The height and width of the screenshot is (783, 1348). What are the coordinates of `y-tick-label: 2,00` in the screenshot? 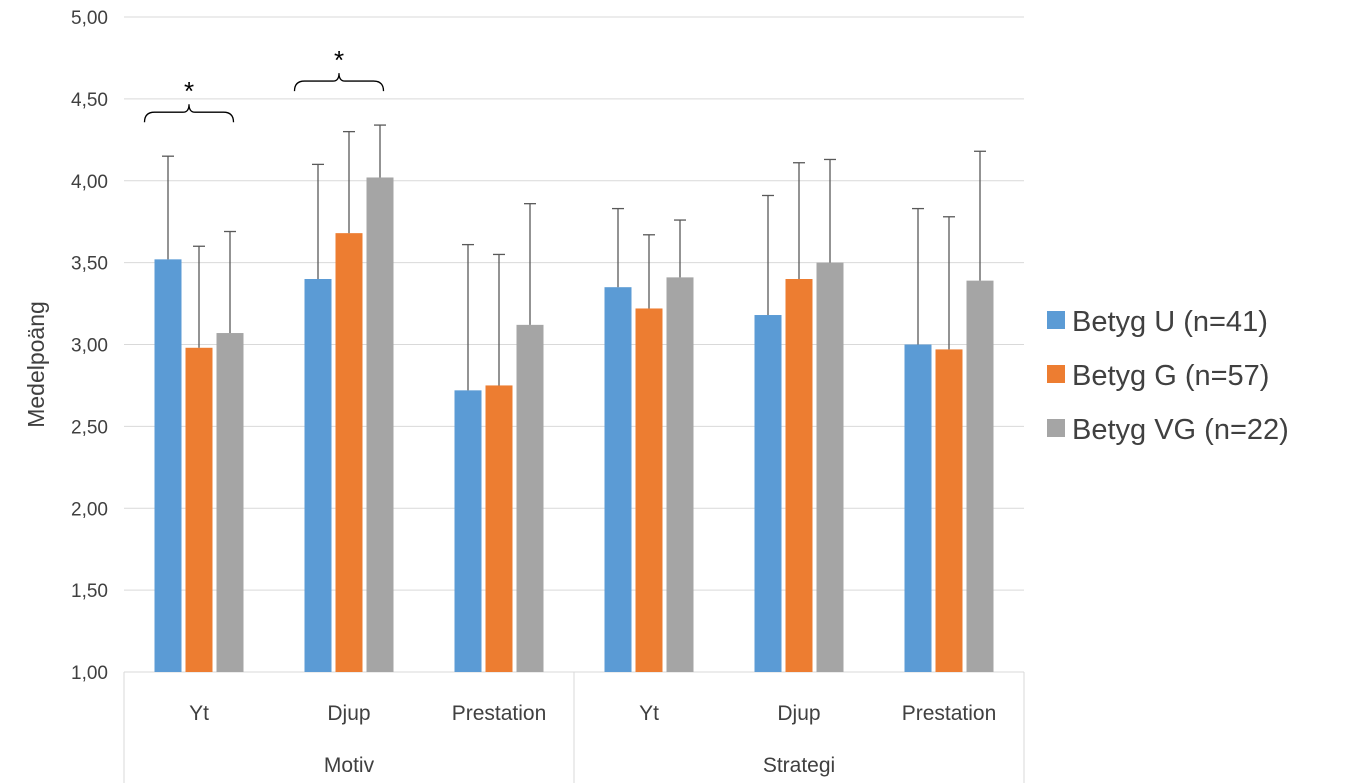 It's located at (89, 509).